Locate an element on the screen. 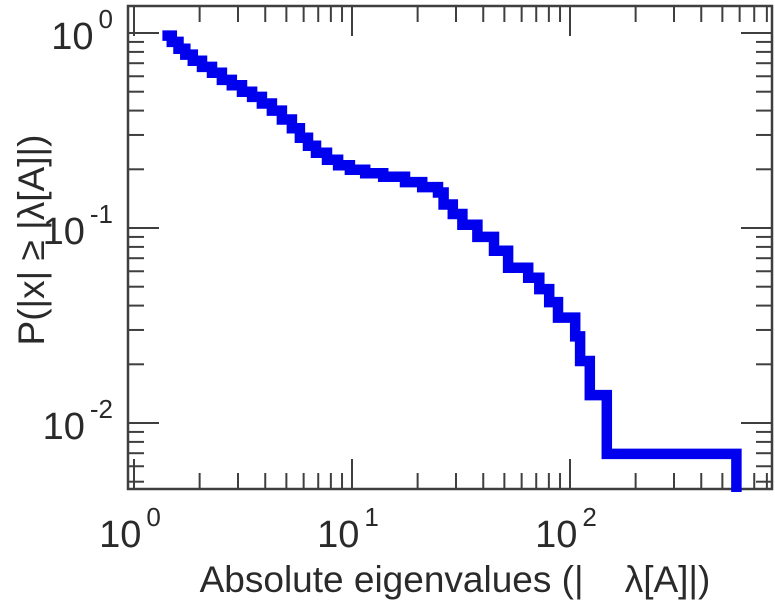 This screenshot has width=775, height=600. x-tick-label: 10 0 is located at coordinates (130, 529).